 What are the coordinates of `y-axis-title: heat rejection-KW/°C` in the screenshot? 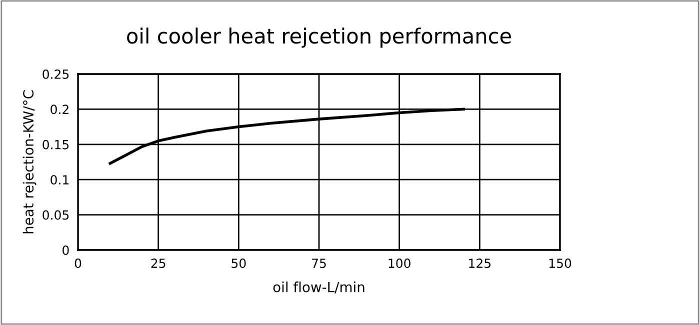 It's located at (29, 162).